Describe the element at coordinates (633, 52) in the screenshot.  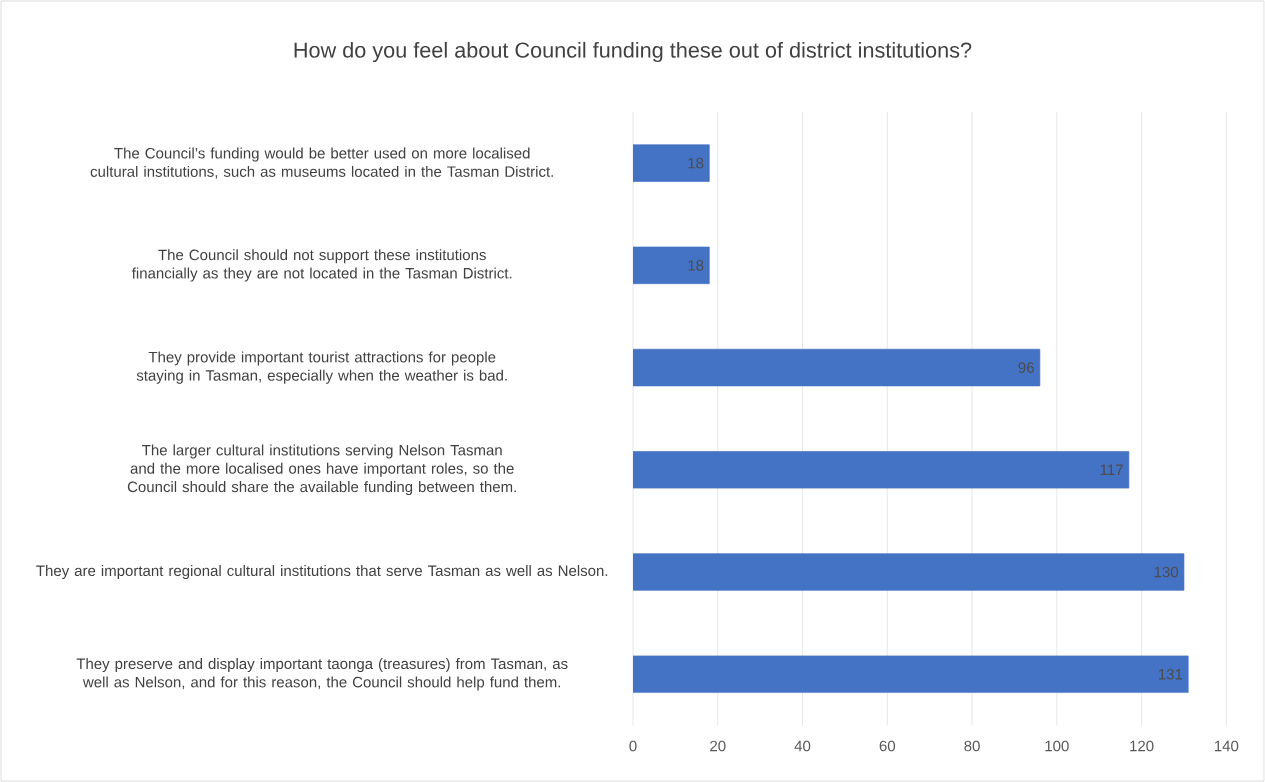
I see `chart-title: How do you feel about Council funding these out of district institutions?` at that location.